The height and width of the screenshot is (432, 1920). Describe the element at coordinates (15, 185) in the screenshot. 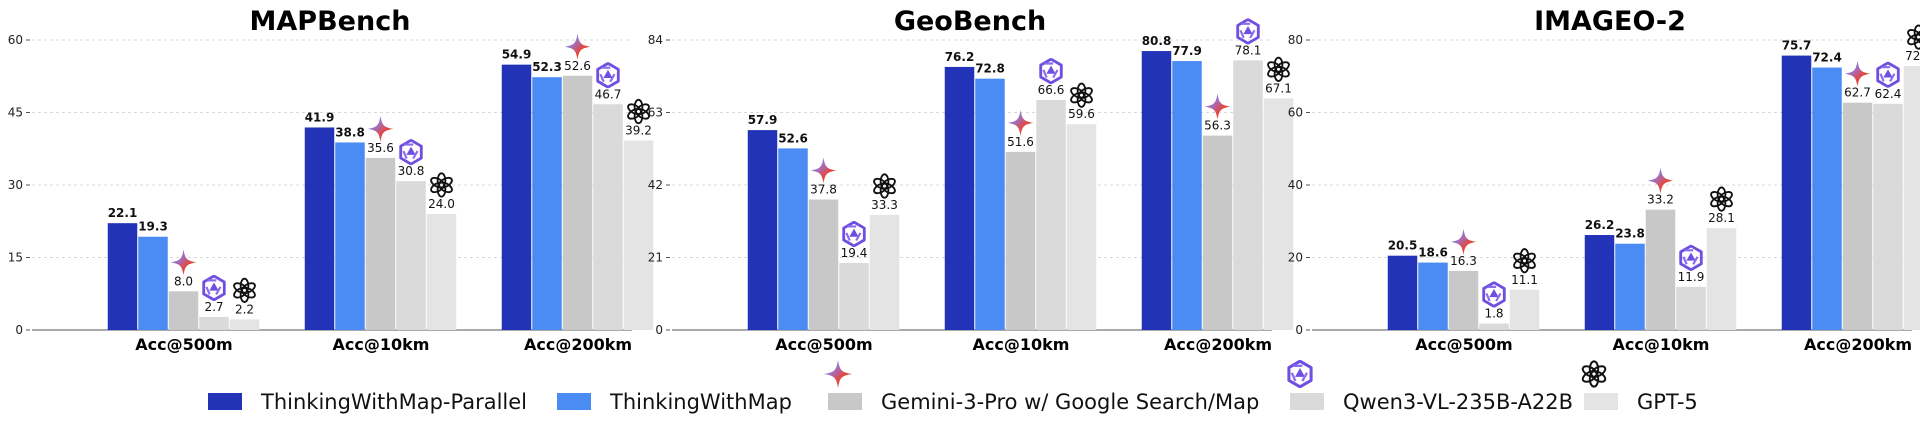

I see `y-tick-label: 30` at that location.